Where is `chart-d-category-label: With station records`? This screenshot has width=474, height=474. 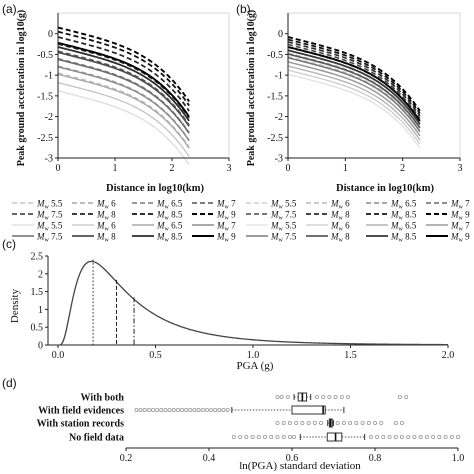 chart-d-category-label: With station records is located at coordinates (81, 424).